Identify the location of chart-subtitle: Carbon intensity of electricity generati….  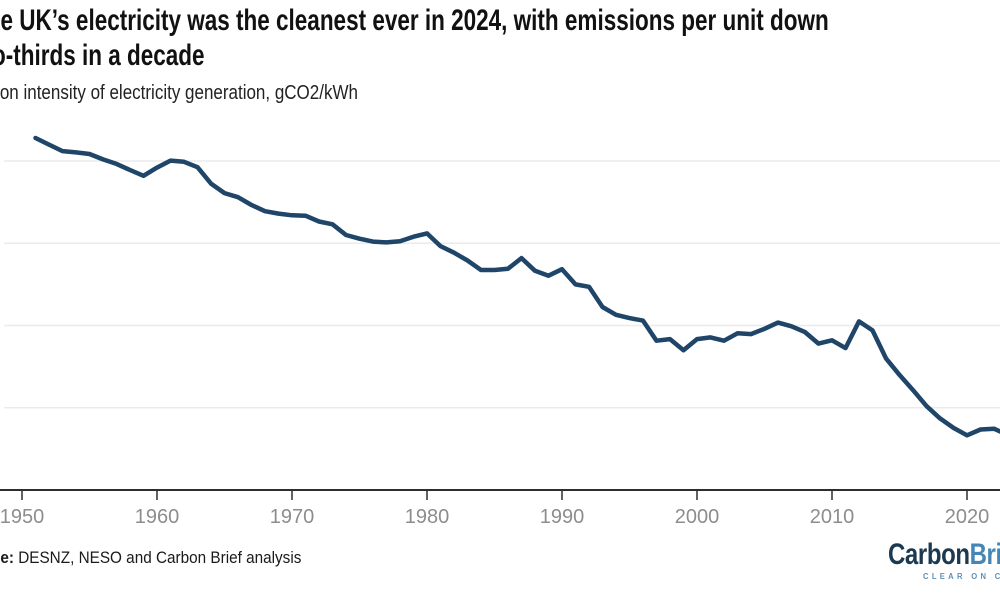
(179, 93).